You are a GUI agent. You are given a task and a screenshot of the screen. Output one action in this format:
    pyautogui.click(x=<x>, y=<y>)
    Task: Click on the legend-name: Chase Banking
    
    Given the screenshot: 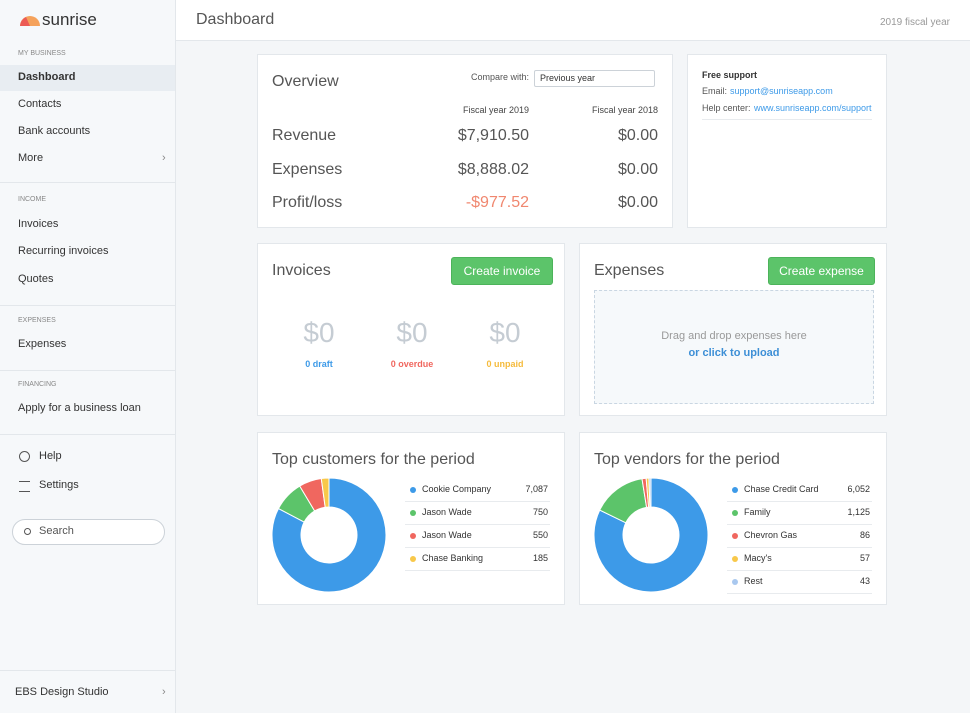 What is the action you would take?
    pyautogui.click(x=453, y=558)
    